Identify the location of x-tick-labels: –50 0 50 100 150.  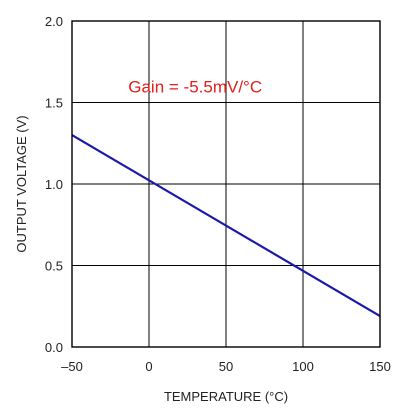
(226, 366).